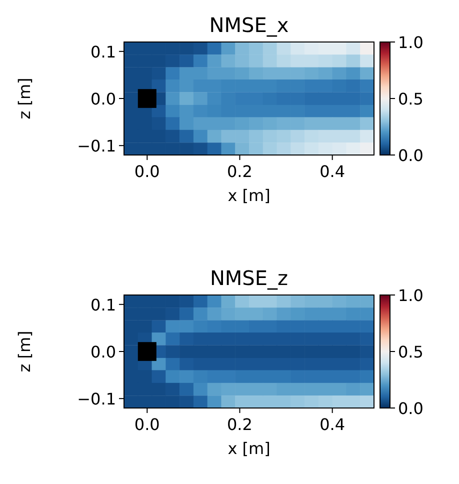  Describe the element at coordinates (249, 278) in the screenshot. I see `chart-title: NMSE_z` at that location.